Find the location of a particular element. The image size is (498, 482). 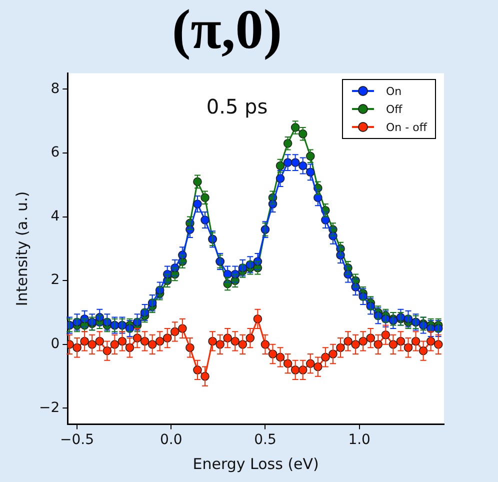

legend-label: On - off is located at coordinates (406, 127).